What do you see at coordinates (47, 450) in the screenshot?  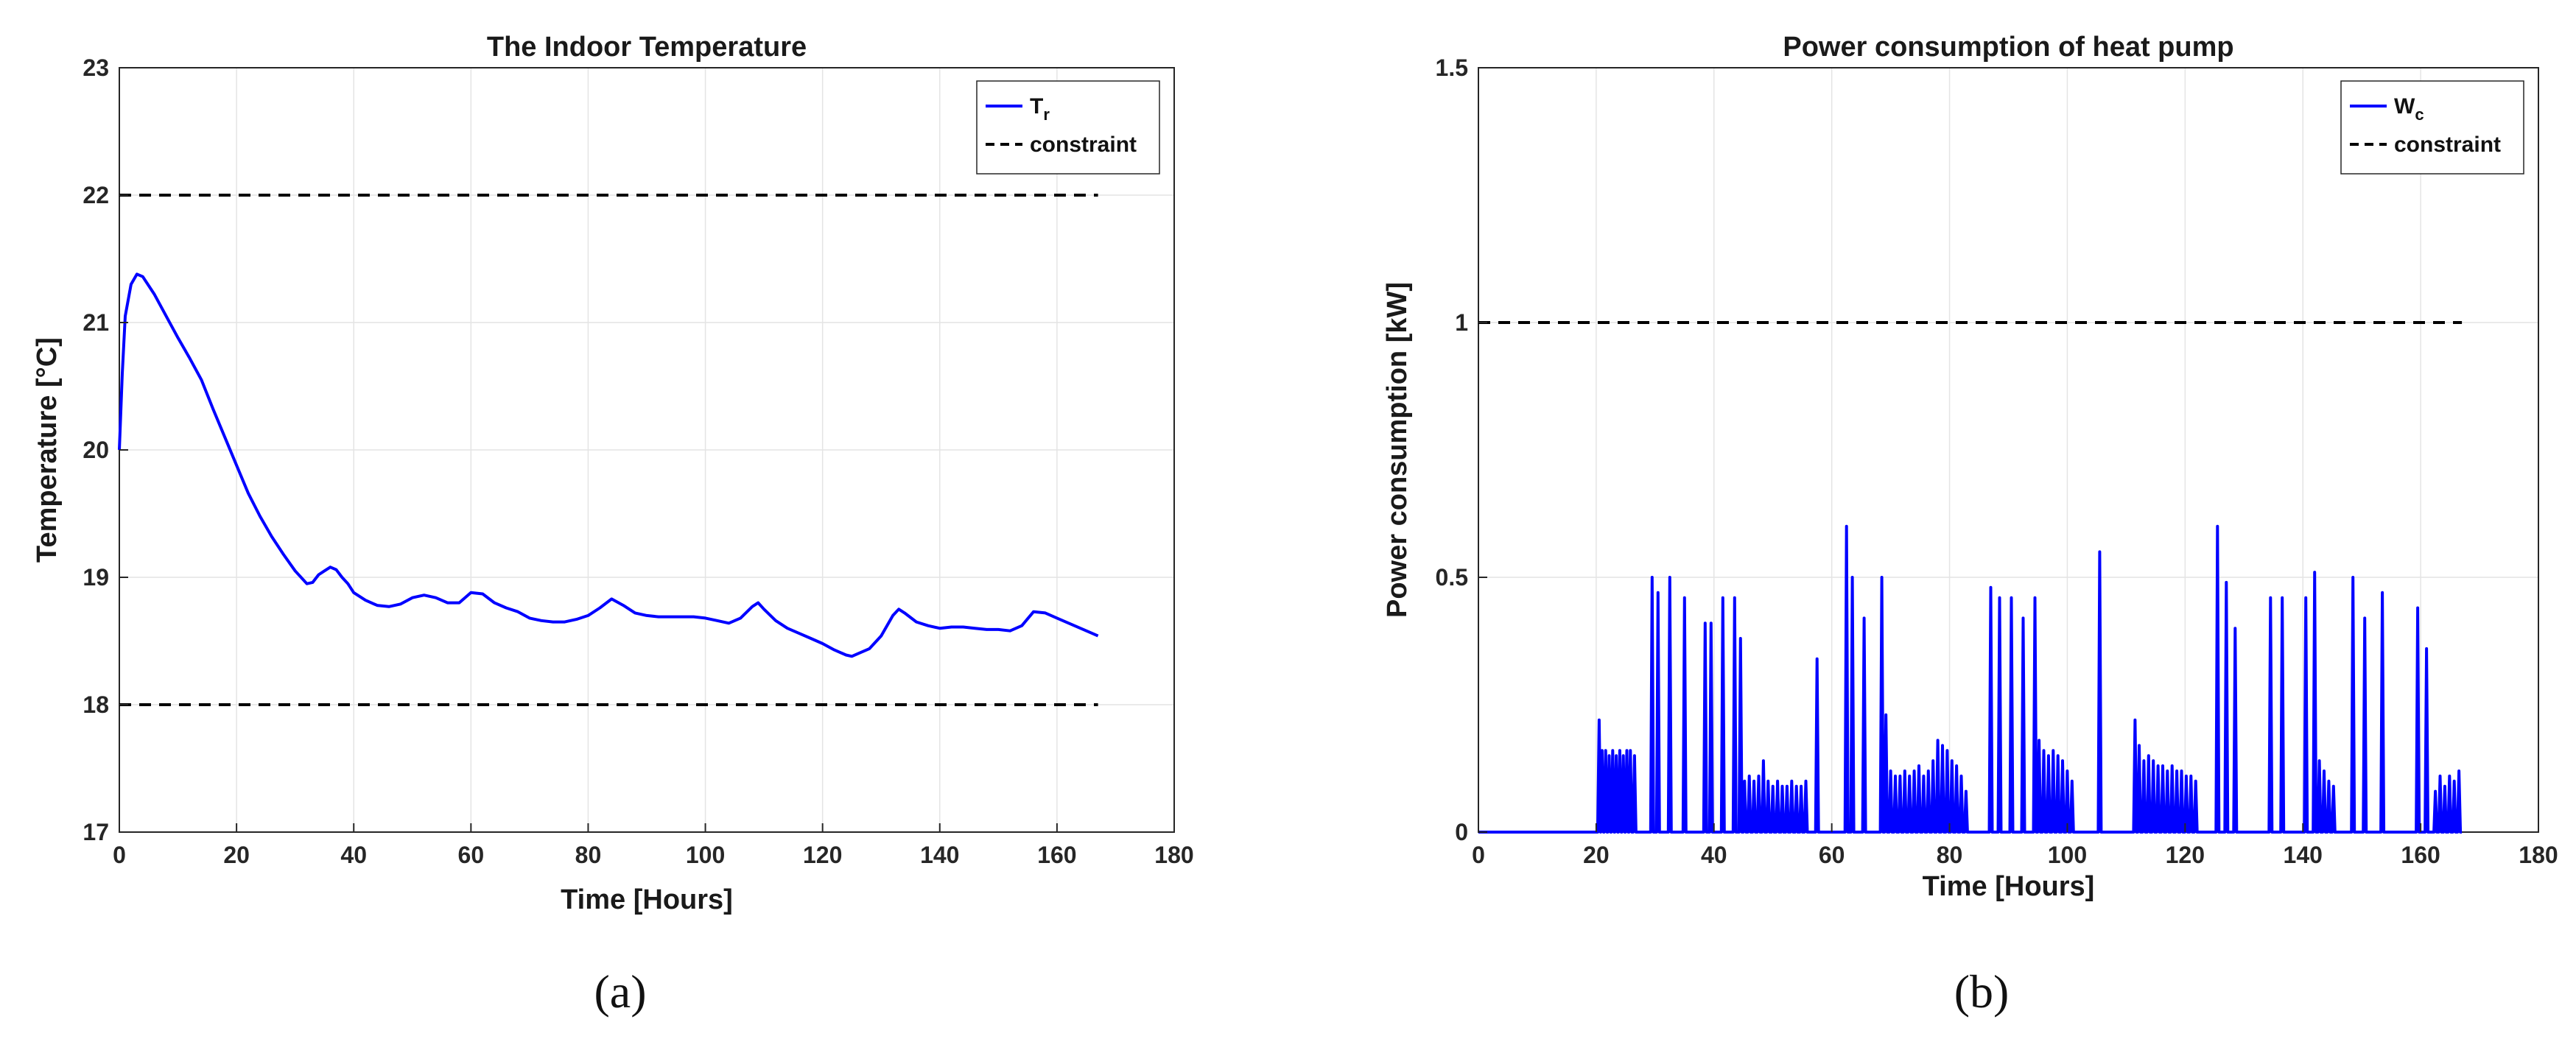 I see `y-axis-label: Temperature [°C]` at bounding box center [47, 450].